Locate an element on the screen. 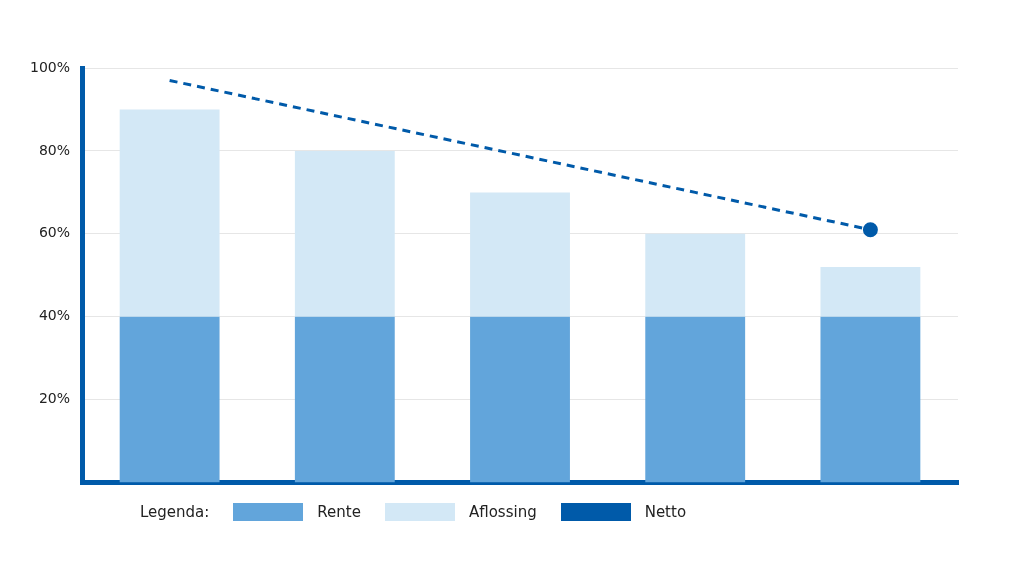 This screenshot has height=575, width=1024. legend-label: Netto is located at coordinates (665, 512).